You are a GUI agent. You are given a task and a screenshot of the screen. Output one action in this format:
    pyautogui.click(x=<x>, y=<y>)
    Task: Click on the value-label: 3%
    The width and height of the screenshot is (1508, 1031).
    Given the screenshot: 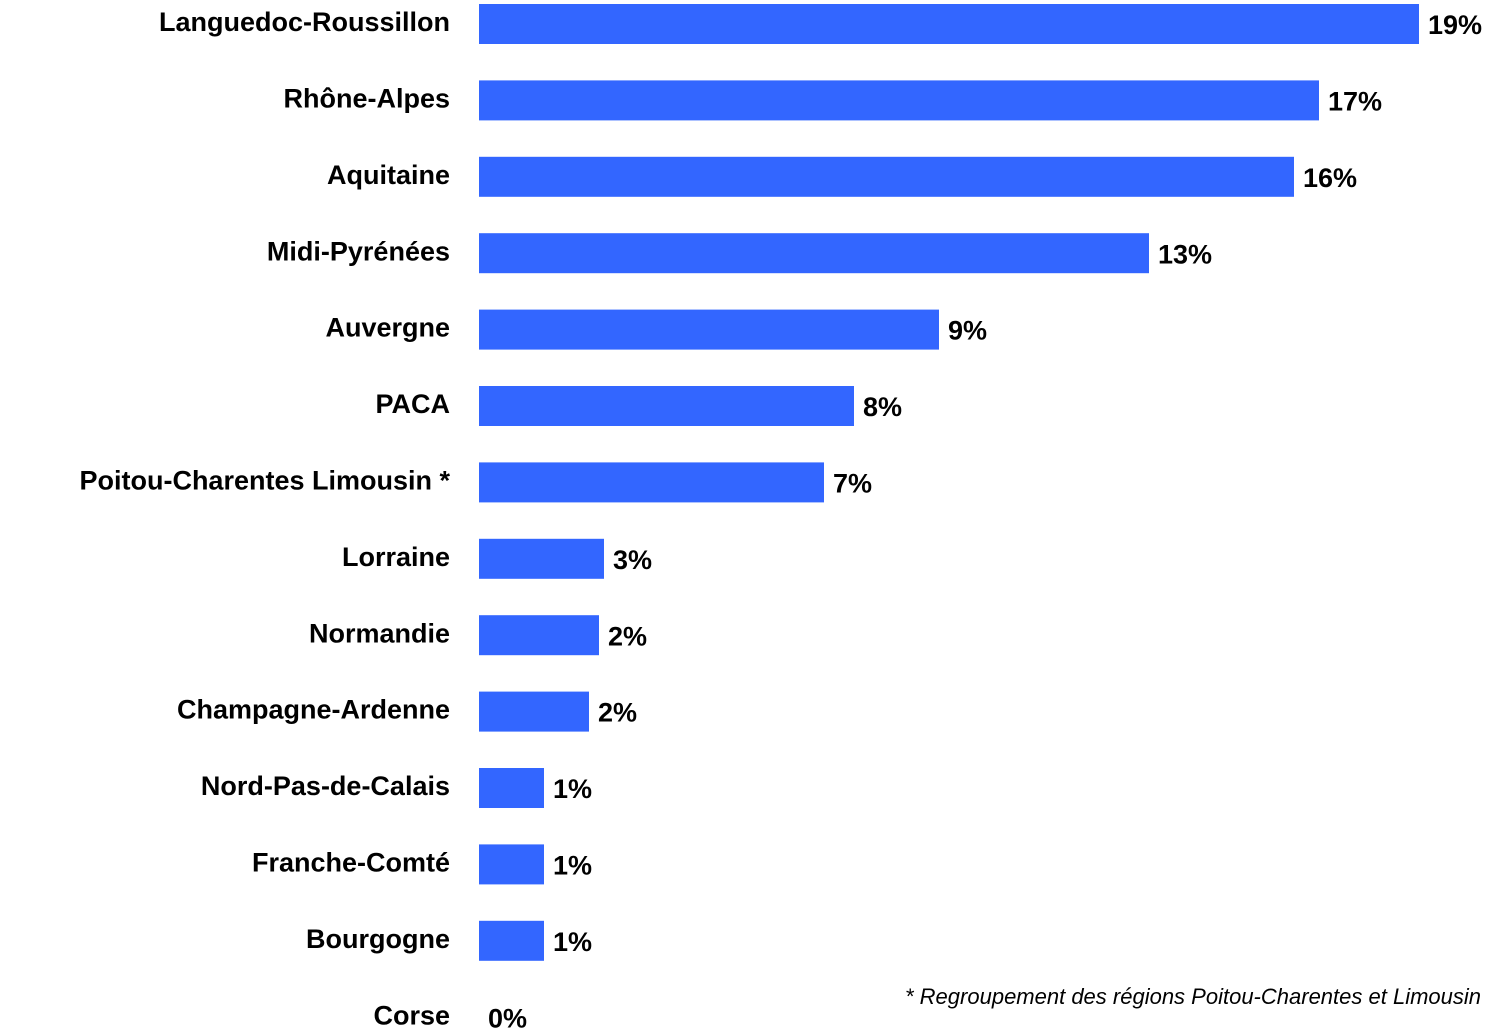 What is the action you would take?
    pyautogui.click(x=632, y=560)
    